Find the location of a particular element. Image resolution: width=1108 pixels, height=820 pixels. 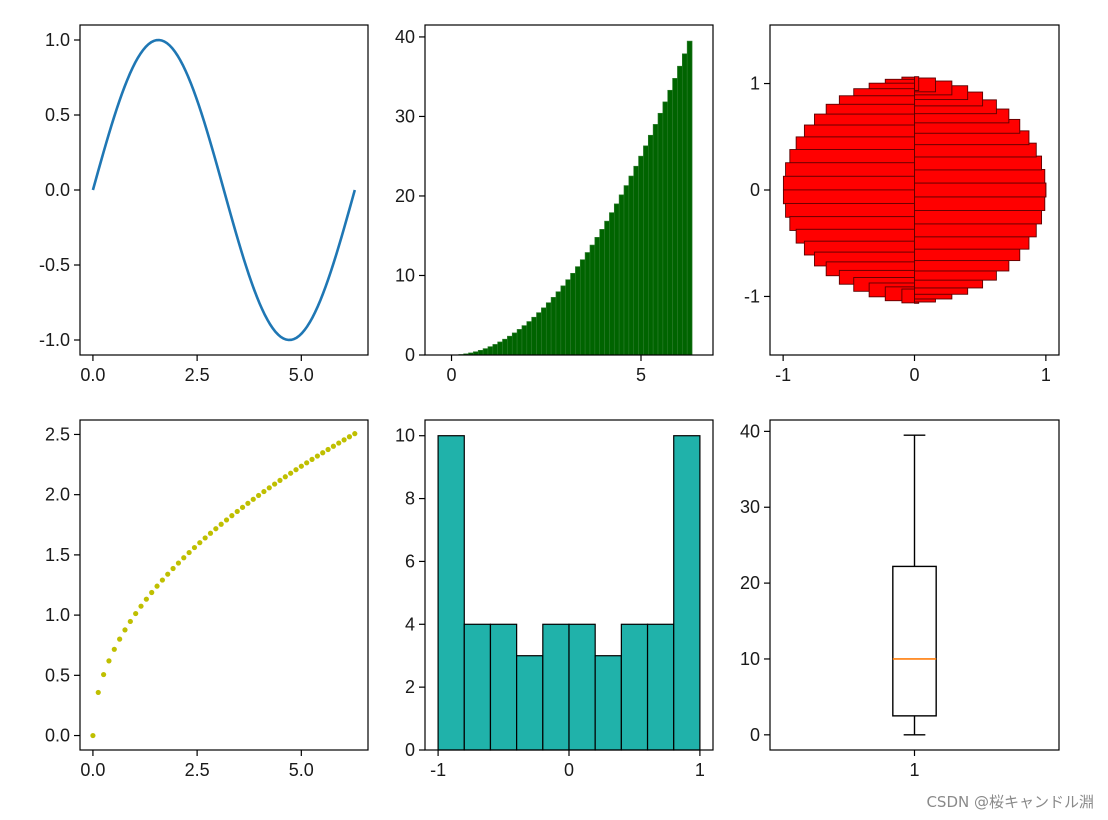

y-tick-label: -1.0 is located at coordinates (54, 340).